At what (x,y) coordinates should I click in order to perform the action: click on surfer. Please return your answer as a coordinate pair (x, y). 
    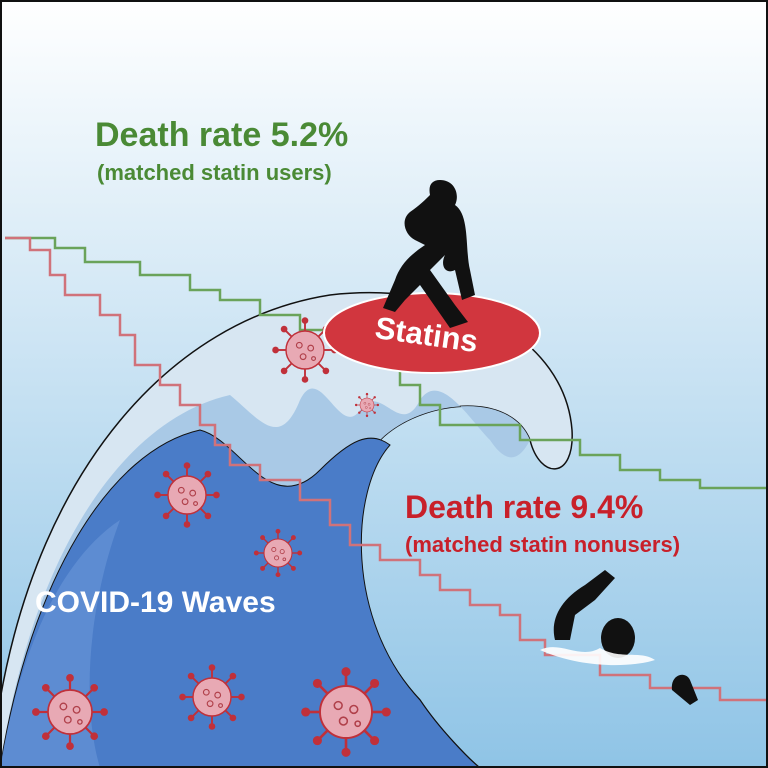
    Looking at the image, I should click on (429, 254).